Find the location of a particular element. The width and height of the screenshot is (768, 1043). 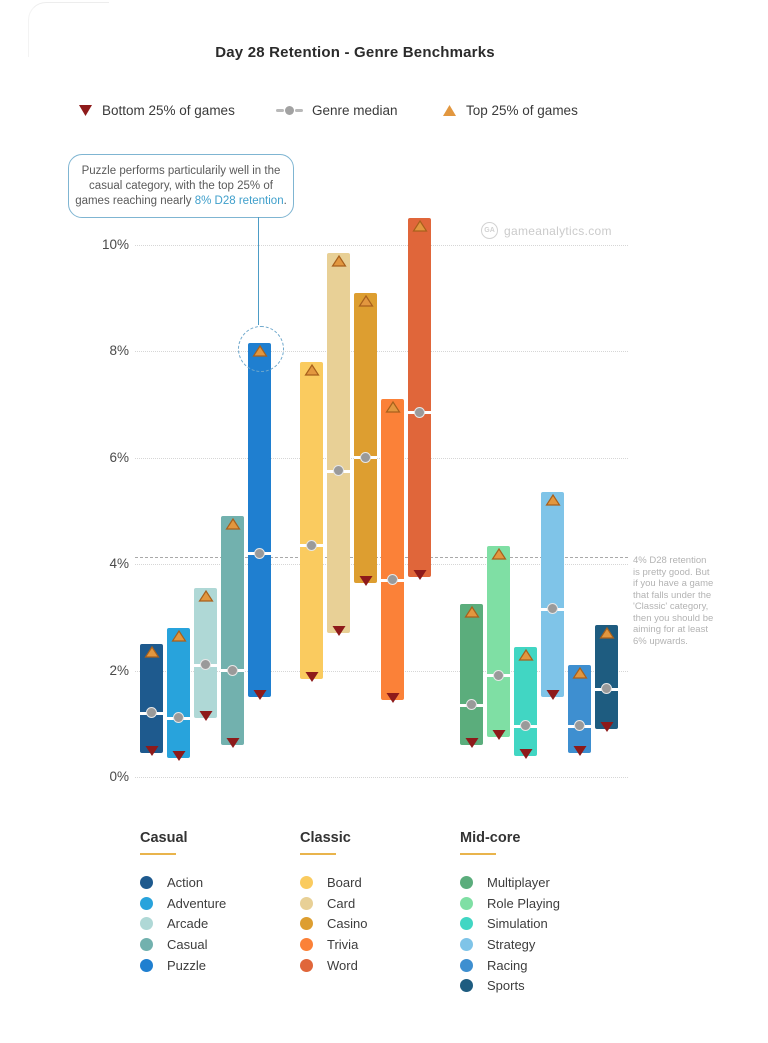

legend-item-puzzle: Puzzle is located at coordinates (183, 965).